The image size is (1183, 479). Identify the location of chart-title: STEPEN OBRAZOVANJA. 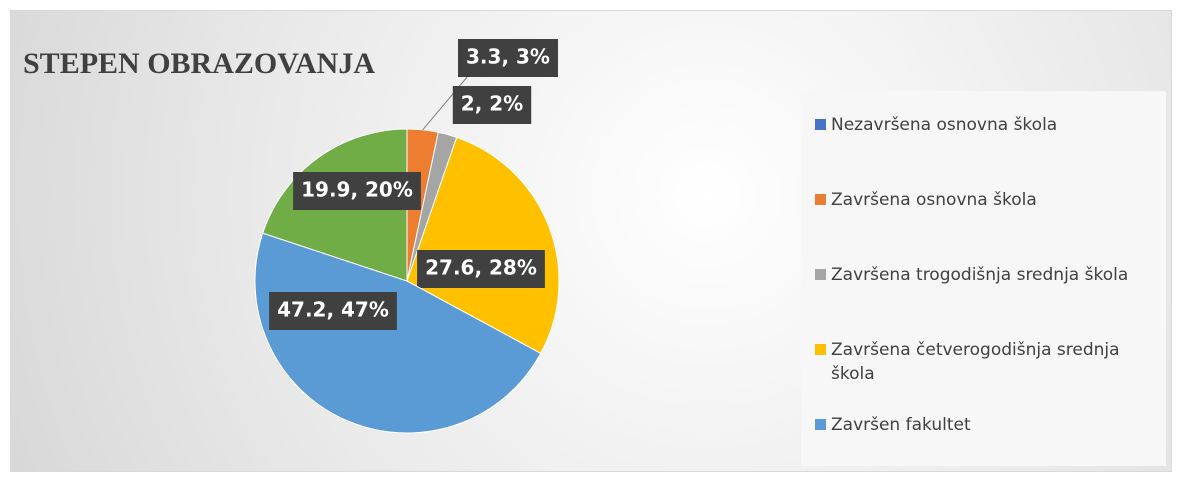
(199, 63).